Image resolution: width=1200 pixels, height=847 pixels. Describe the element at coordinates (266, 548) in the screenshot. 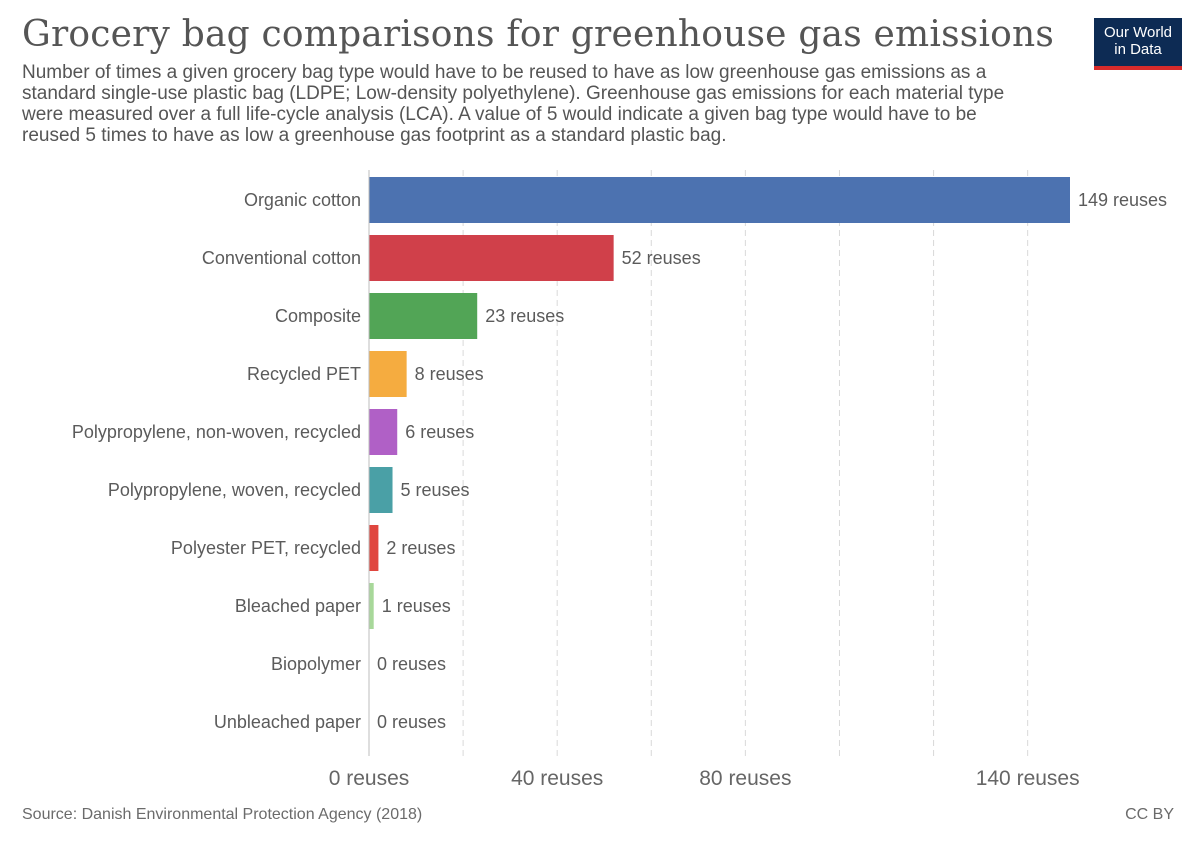

I see `category-label: Polyester PET, recycled` at that location.